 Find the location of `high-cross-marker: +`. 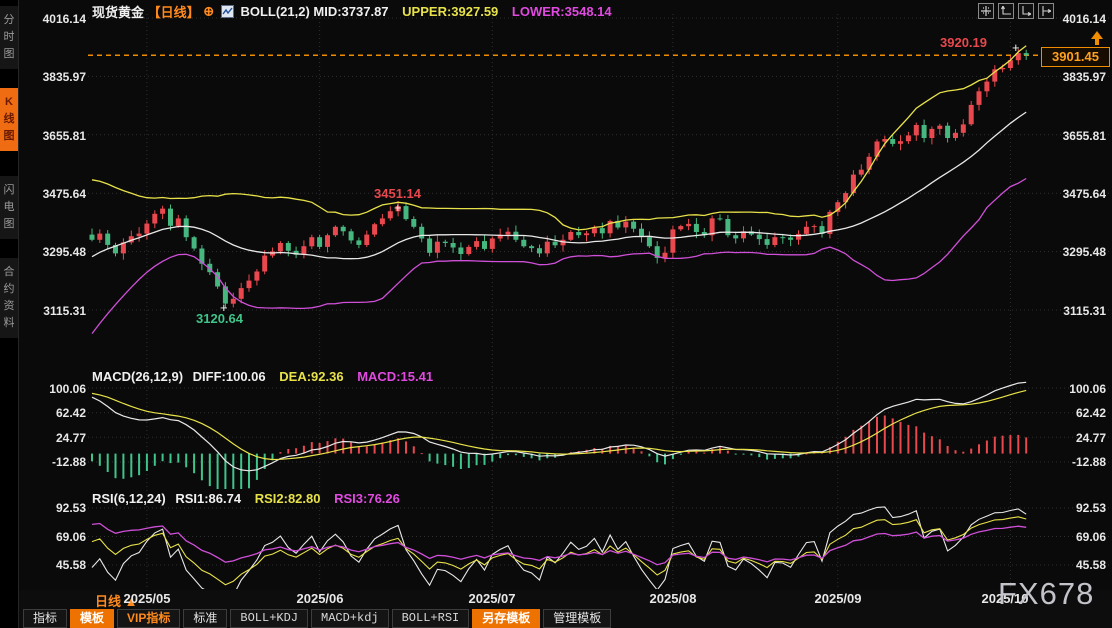

high-cross-marker: + is located at coordinates (1016, 47).